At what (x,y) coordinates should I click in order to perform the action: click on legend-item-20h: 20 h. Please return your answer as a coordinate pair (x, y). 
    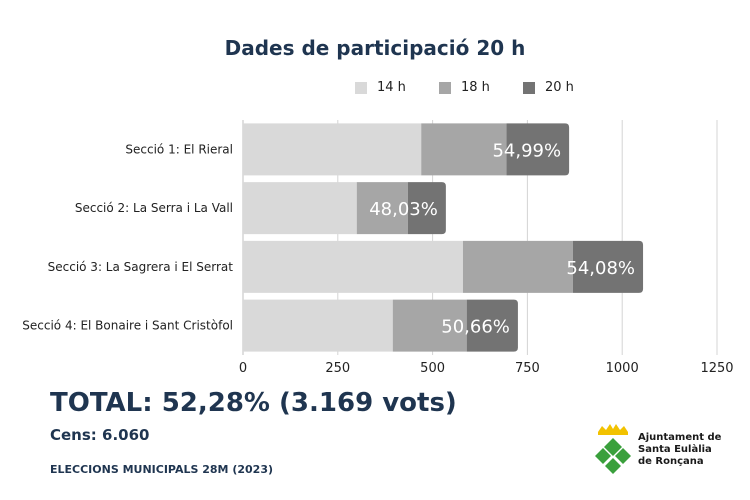
    Looking at the image, I should click on (565, 87).